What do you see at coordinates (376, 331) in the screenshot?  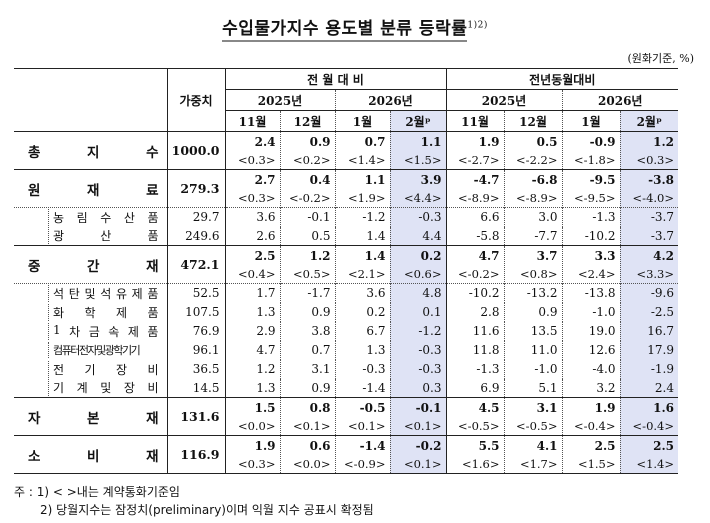 I see `won-basis-value: 6.7` at bounding box center [376, 331].